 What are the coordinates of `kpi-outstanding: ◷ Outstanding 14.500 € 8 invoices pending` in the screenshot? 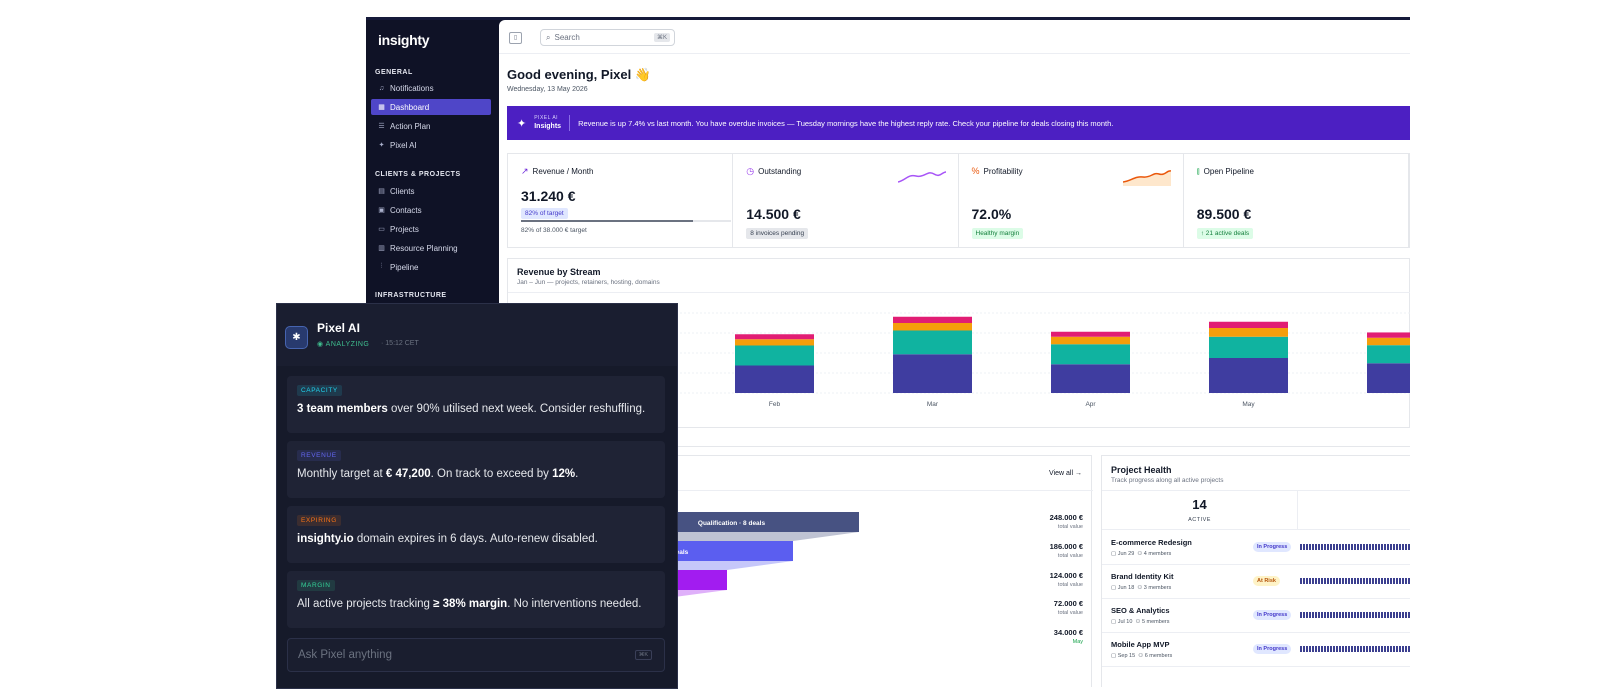 It's located at (846, 200).